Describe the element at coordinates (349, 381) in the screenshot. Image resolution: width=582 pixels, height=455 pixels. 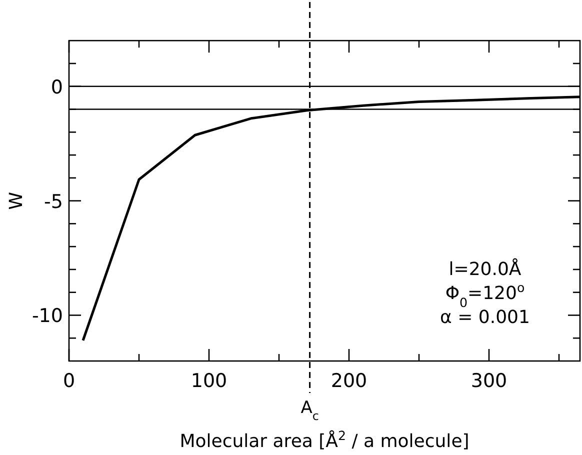
I see `x-tick-label: 200` at that location.